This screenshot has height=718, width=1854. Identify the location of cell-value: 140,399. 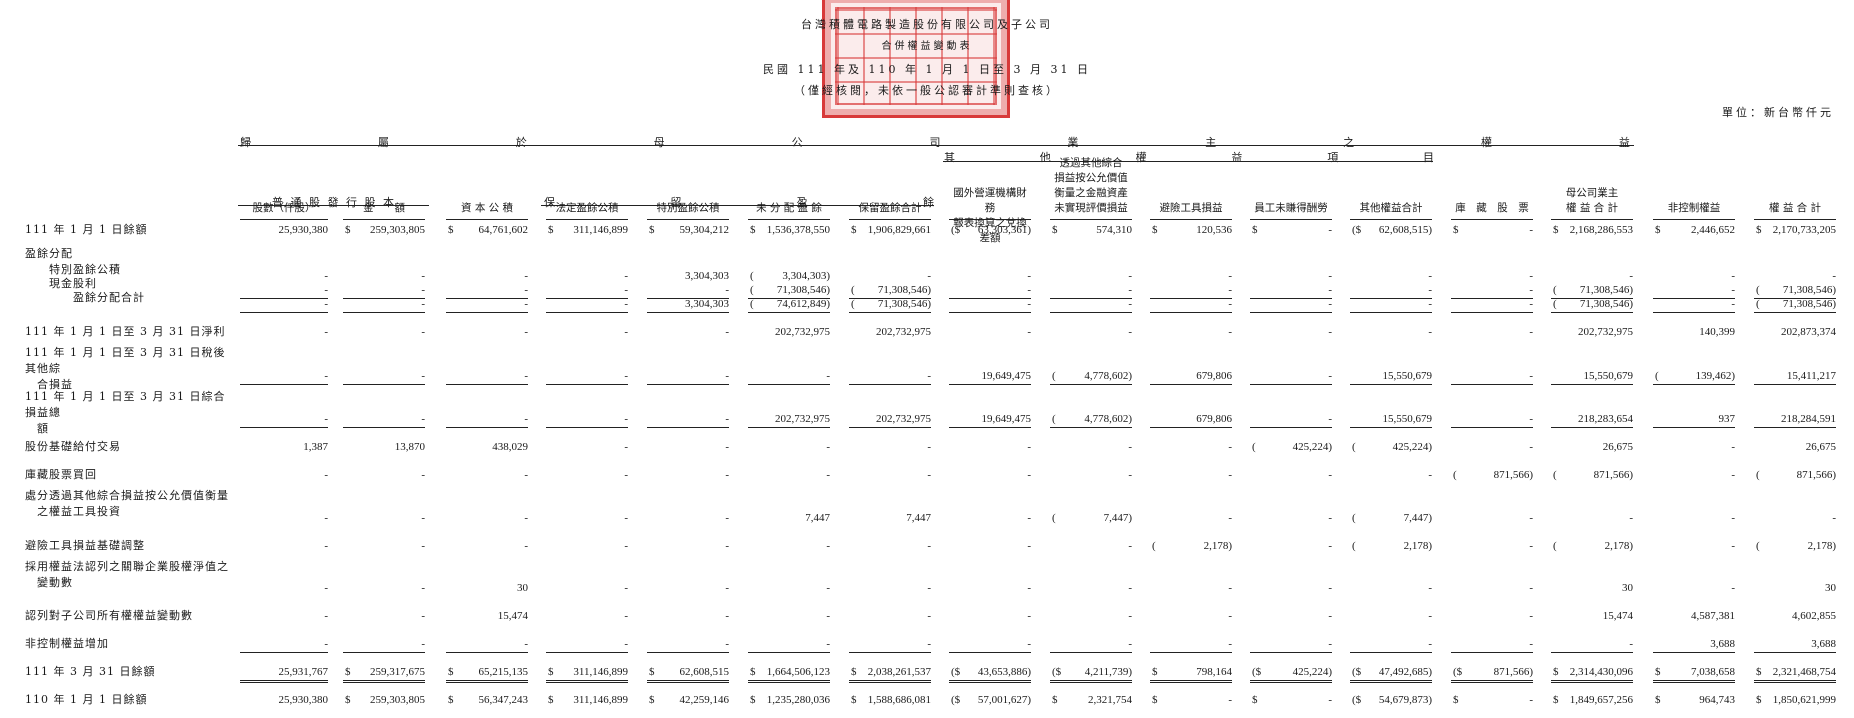
(1717, 332).